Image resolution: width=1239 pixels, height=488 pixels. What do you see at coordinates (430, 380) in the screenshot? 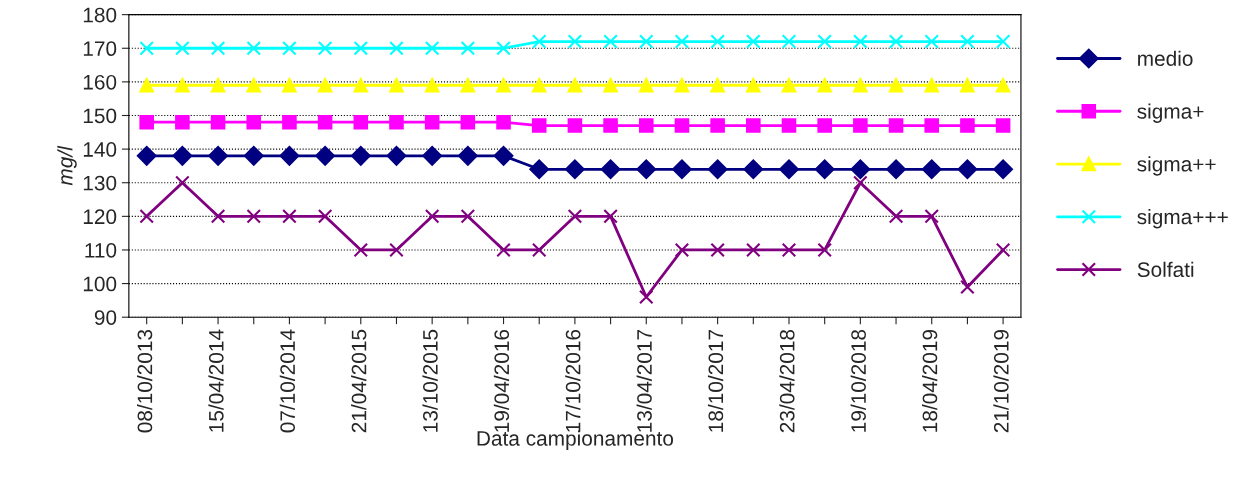
I see `x-tick-label: 13/10/2015` at bounding box center [430, 380].